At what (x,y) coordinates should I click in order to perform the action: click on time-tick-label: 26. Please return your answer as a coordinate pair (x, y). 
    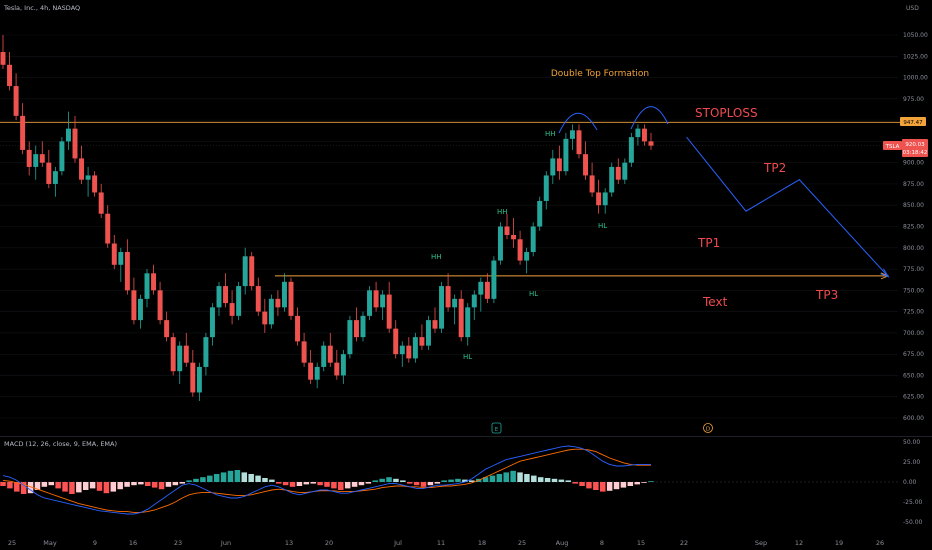
    Looking at the image, I should click on (880, 543).